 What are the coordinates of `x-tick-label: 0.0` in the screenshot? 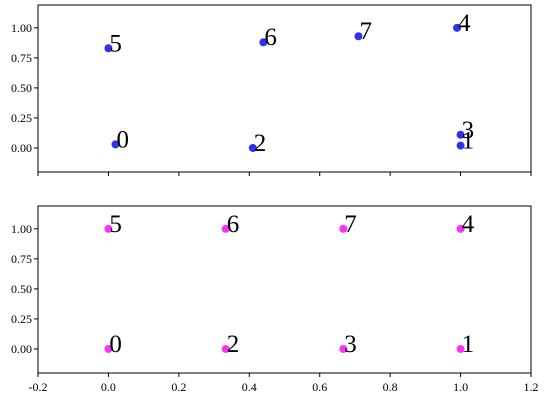 It's located at (108, 387).